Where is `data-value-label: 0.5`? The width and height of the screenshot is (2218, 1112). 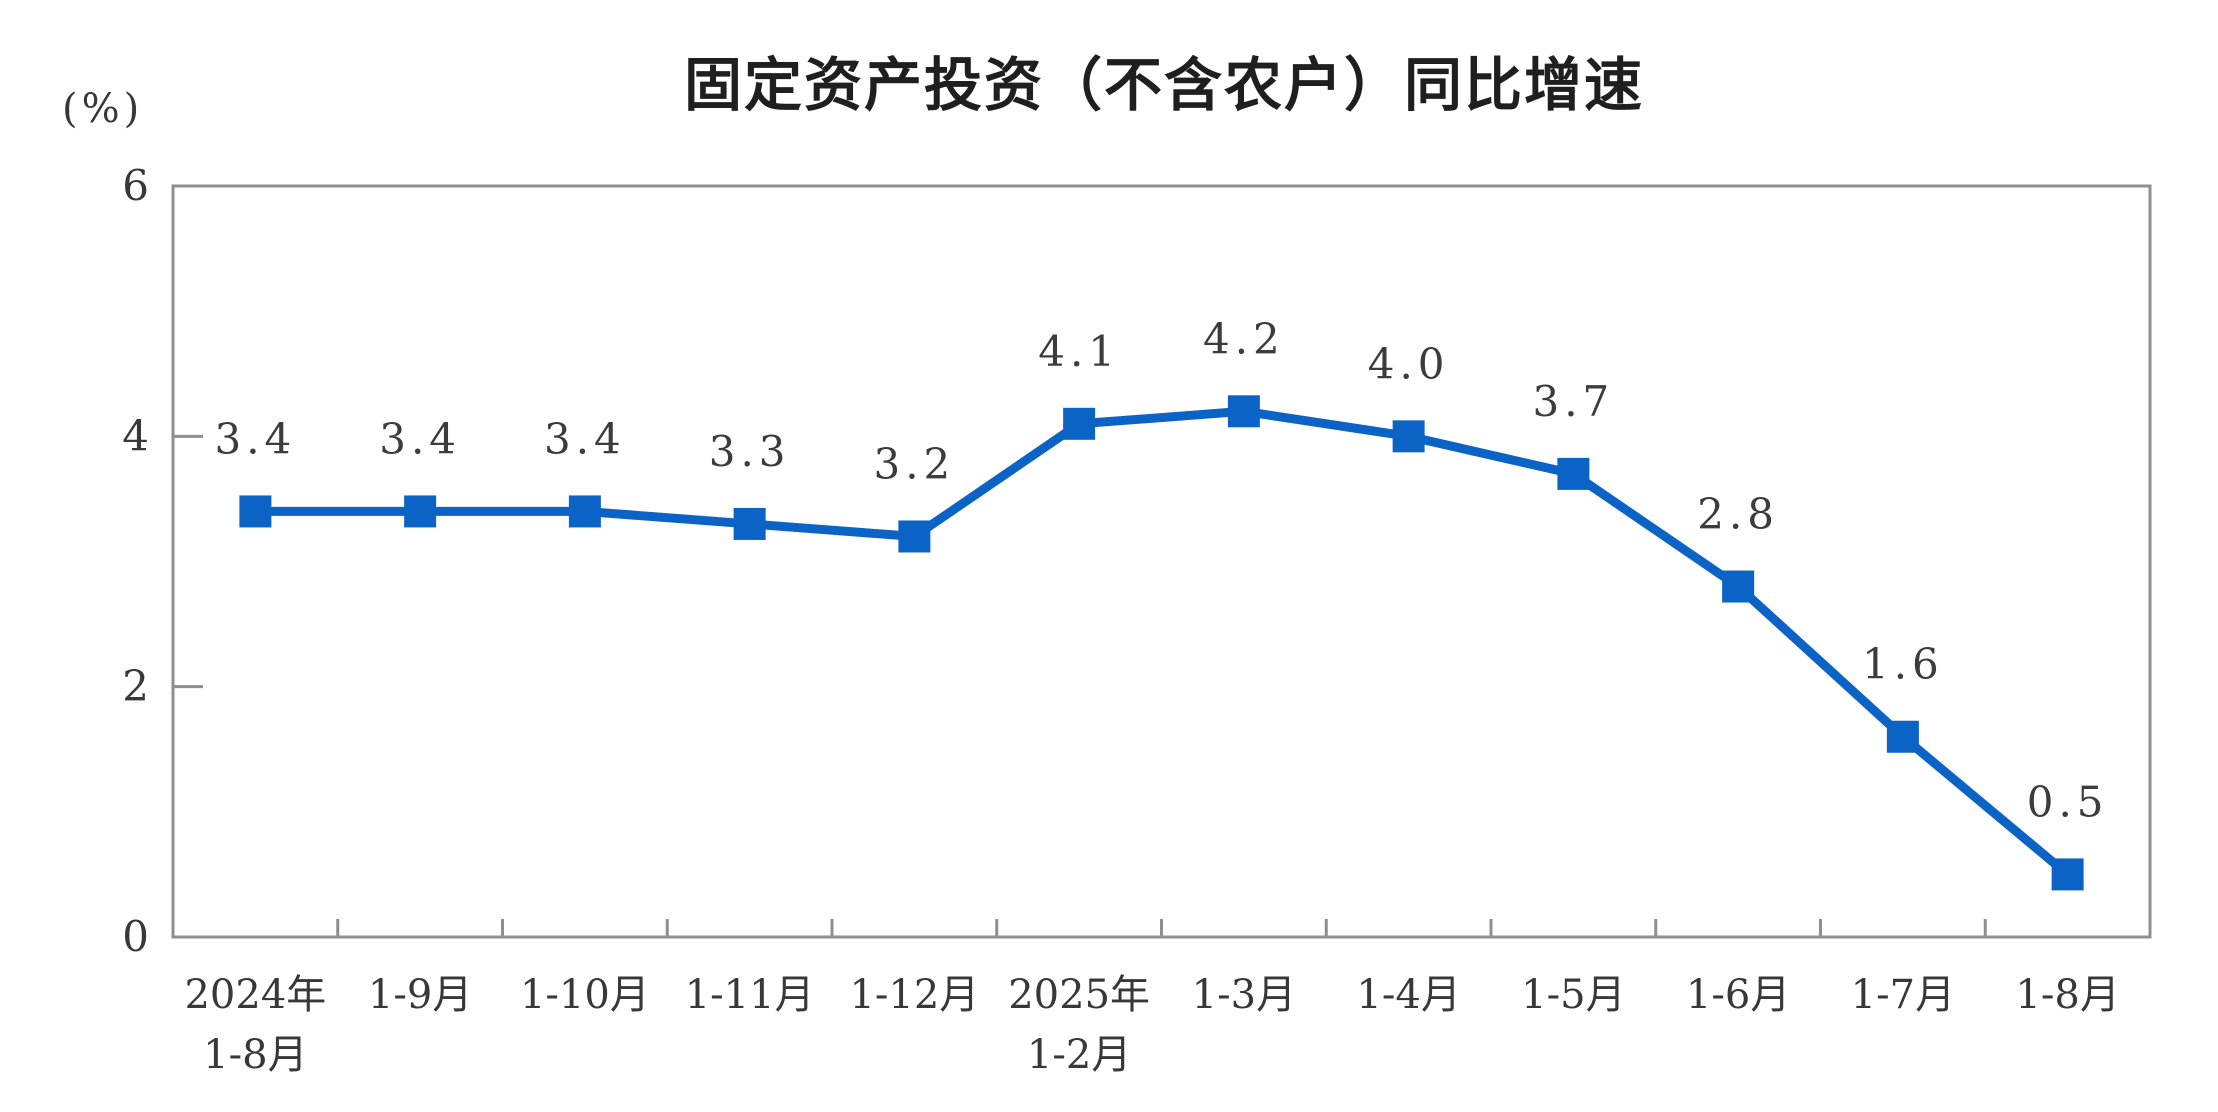 data-value-label: 0.5 is located at coordinates (2068, 801).